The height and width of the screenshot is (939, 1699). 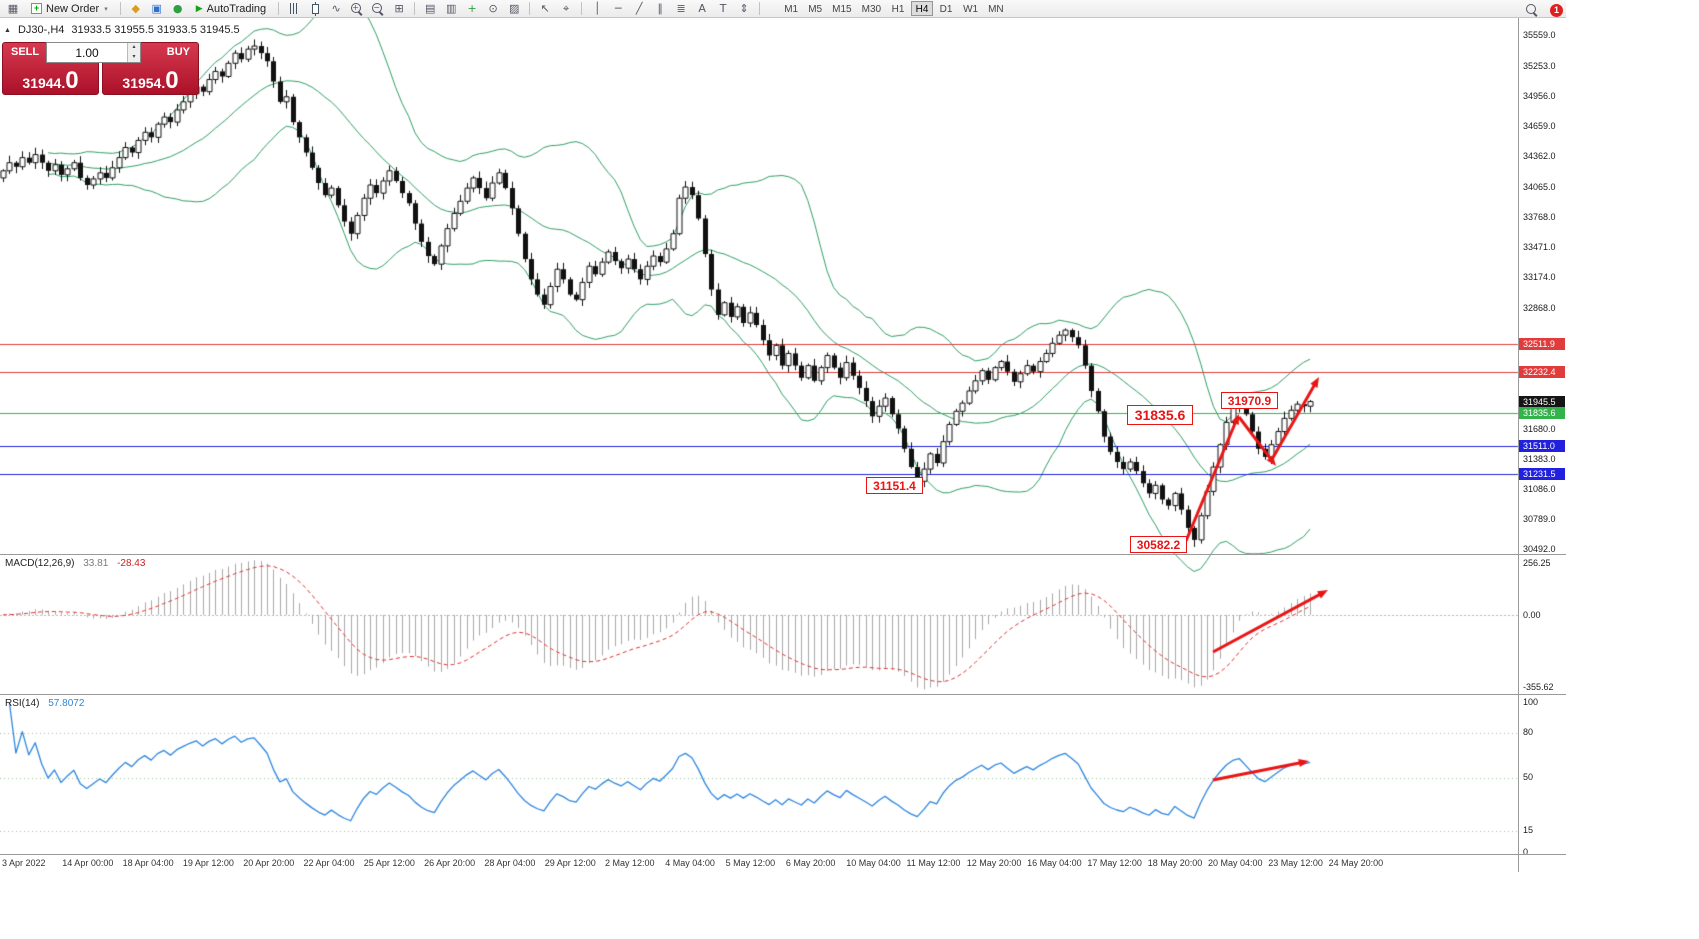 What do you see at coordinates (1539, 307) in the screenshot?
I see `axis-scale-label: 32868.0` at bounding box center [1539, 307].